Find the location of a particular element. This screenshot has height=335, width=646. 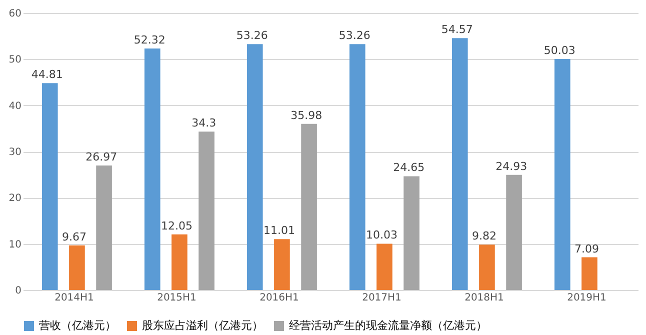

data-label: 52.32 is located at coordinates (150, 39).